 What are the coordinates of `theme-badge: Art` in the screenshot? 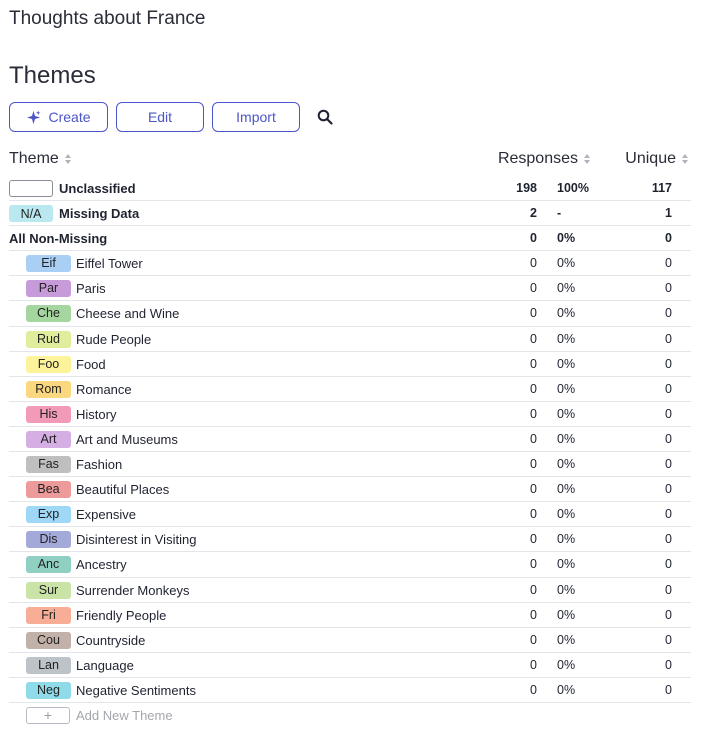 It's located at (48, 439).